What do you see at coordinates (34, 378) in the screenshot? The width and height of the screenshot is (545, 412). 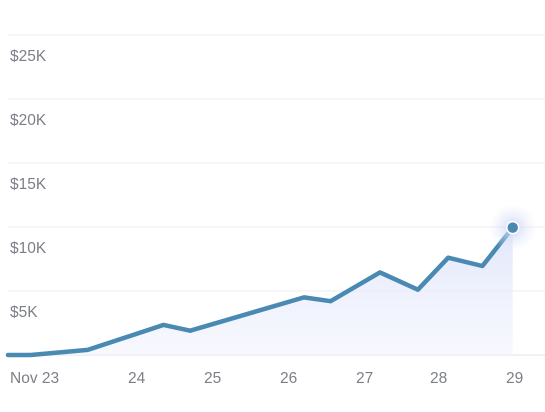 I see `x-tick-label: Nov 23` at bounding box center [34, 378].